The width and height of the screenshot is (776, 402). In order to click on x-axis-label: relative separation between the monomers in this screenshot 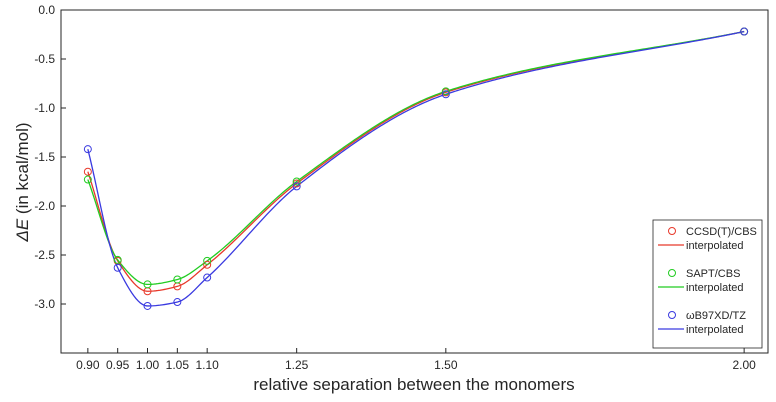, I will do `click(413, 384)`.